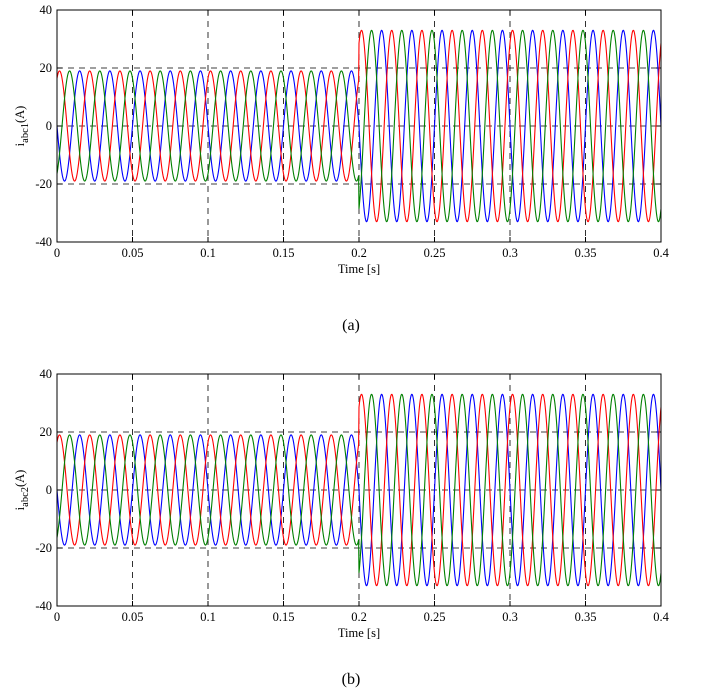  What do you see at coordinates (22, 126) in the screenshot?
I see `y-axis-label: iabc1(A)` at bounding box center [22, 126].